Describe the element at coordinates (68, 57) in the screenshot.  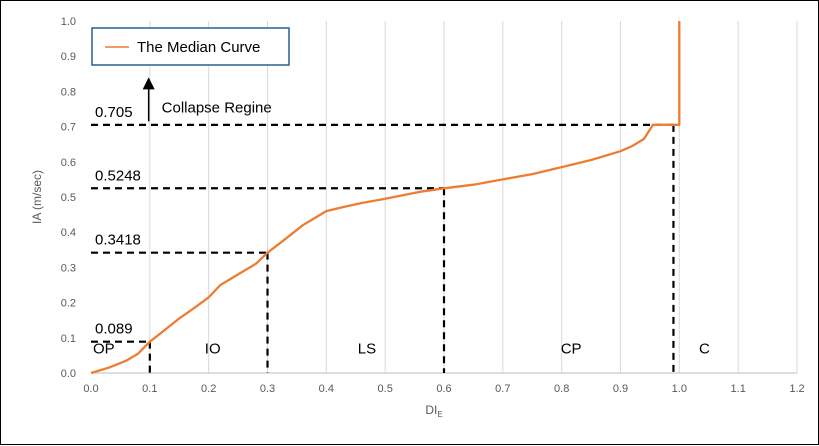
I see `y-tick-label: 0.9` at that location.